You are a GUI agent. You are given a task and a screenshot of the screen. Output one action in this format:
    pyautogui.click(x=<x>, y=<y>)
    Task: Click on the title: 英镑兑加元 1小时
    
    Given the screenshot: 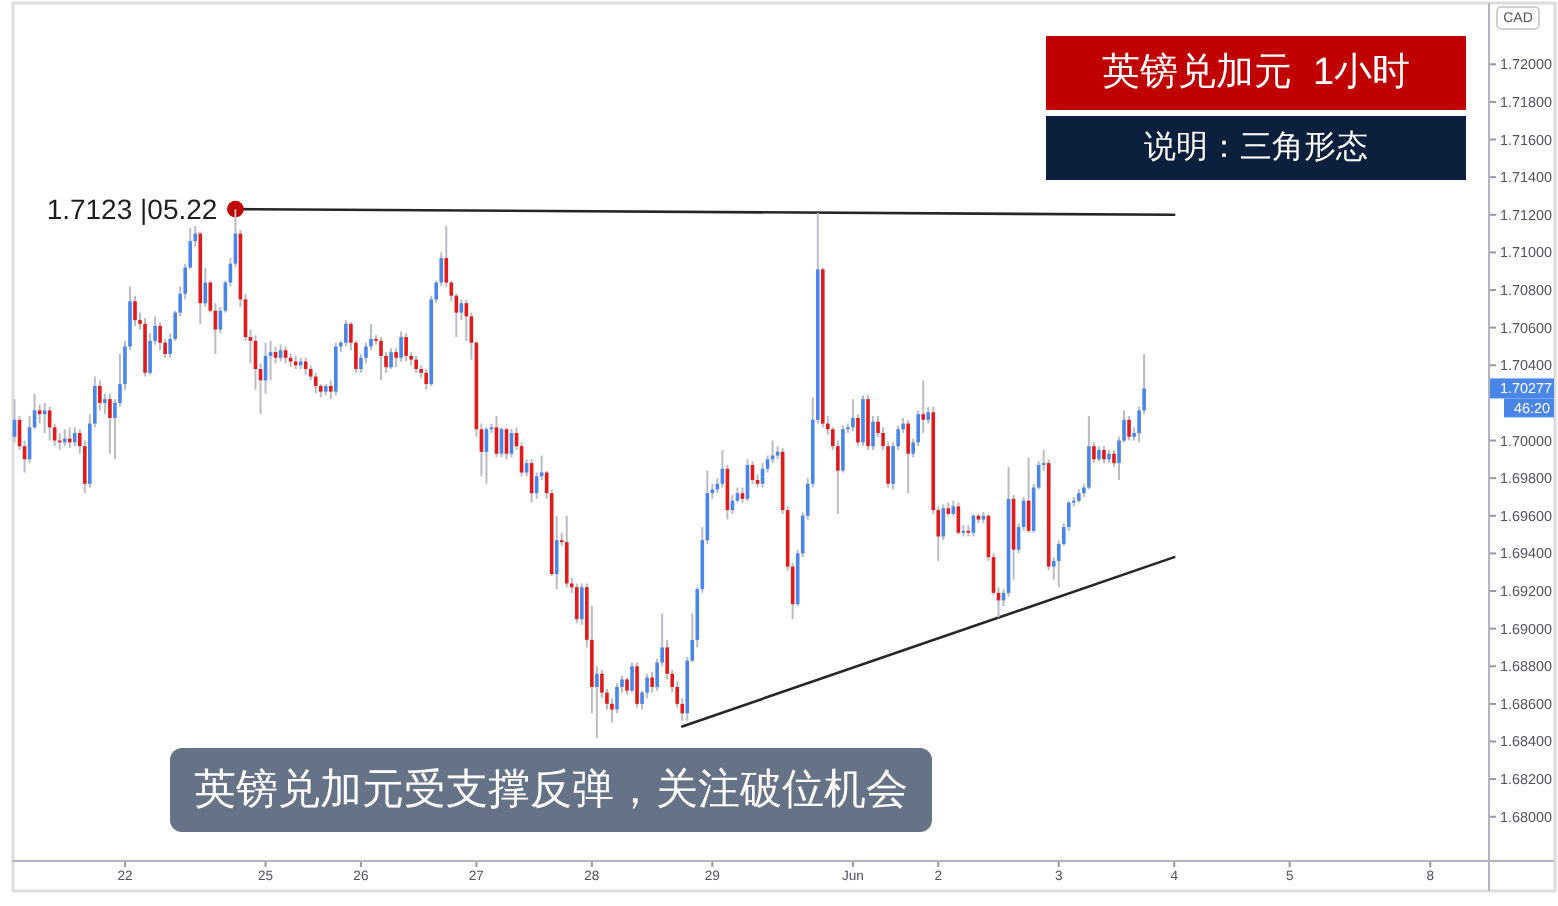 What is the action you would take?
    pyautogui.click(x=1256, y=73)
    